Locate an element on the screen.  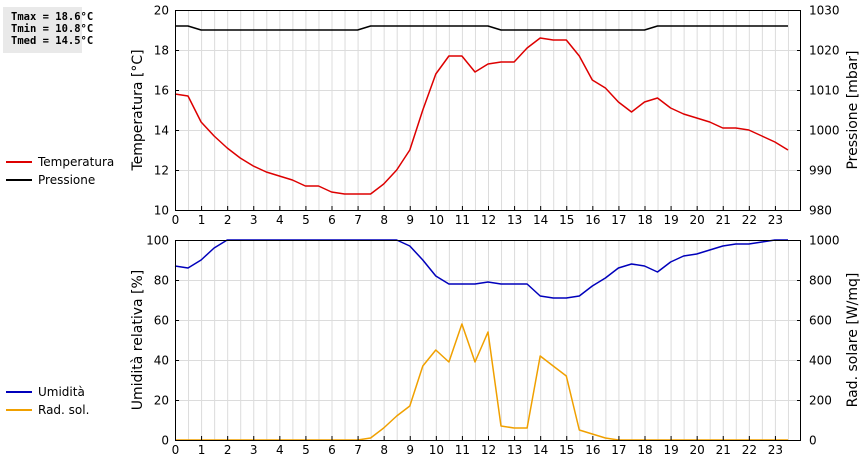
legend-swatch-umidita is located at coordinates (19, 392).